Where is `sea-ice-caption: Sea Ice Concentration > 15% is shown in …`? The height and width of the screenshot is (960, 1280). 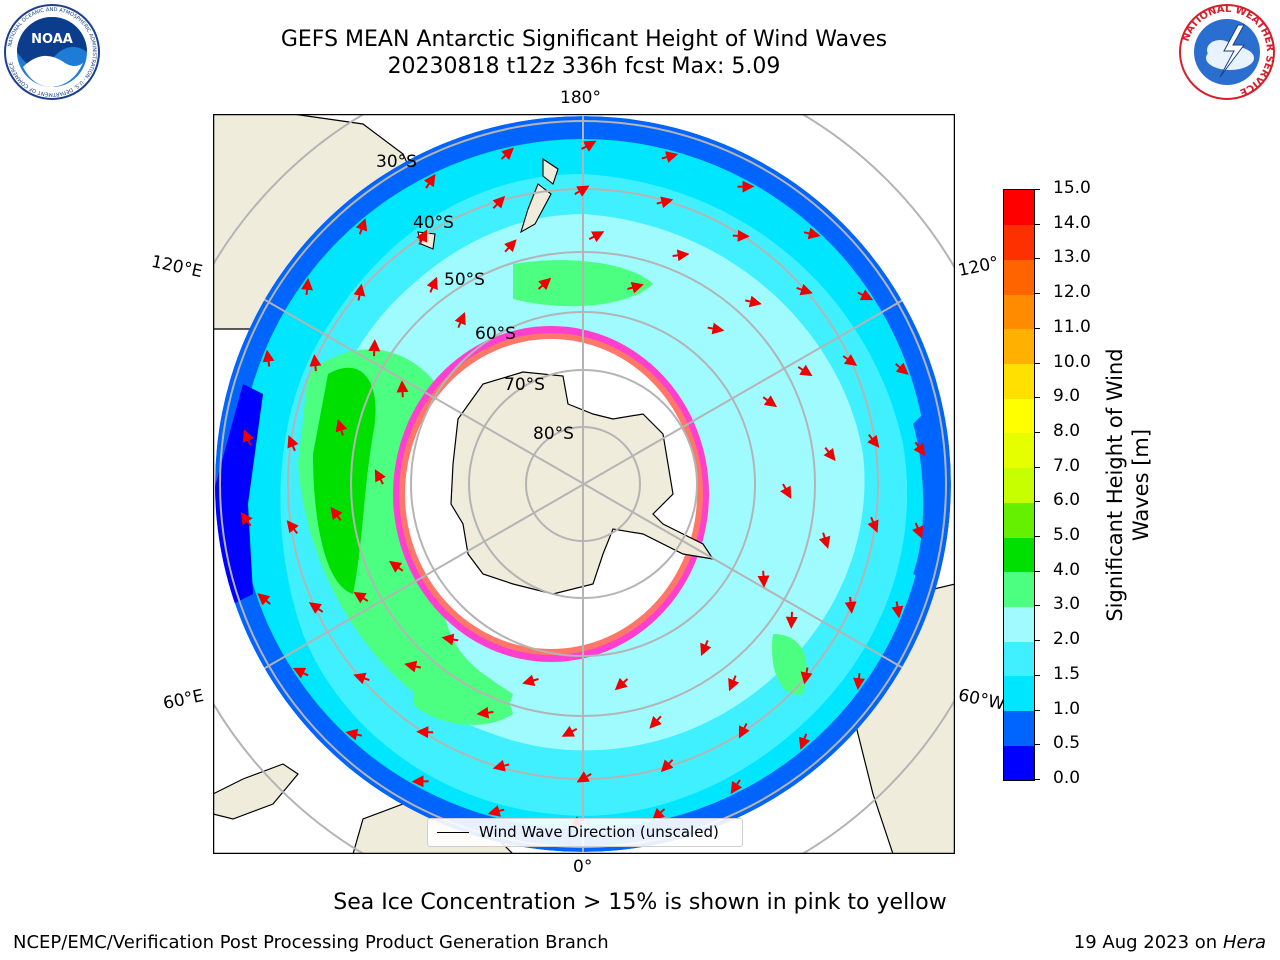 sea-ice-caption: Sea Ice Concentration > 15% is shown in … is located at coordinates (640, 902).